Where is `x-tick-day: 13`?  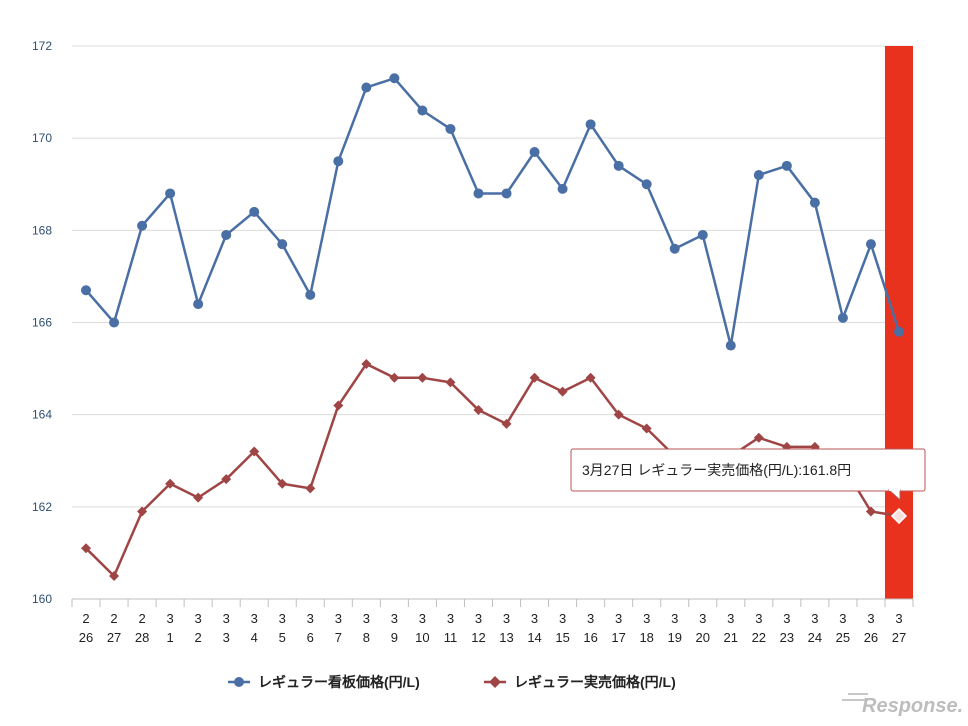 x-tick-day: 13 is located at coordinates (506, 637).